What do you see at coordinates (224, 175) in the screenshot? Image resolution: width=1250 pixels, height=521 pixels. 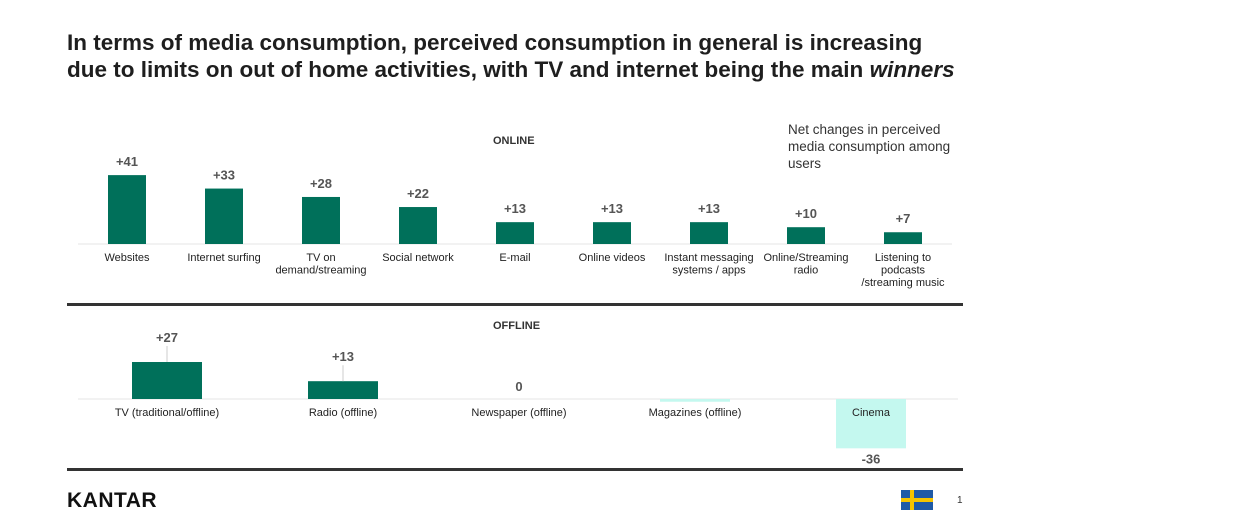 I see `data-label: +33` at bounding box center [224, 175].